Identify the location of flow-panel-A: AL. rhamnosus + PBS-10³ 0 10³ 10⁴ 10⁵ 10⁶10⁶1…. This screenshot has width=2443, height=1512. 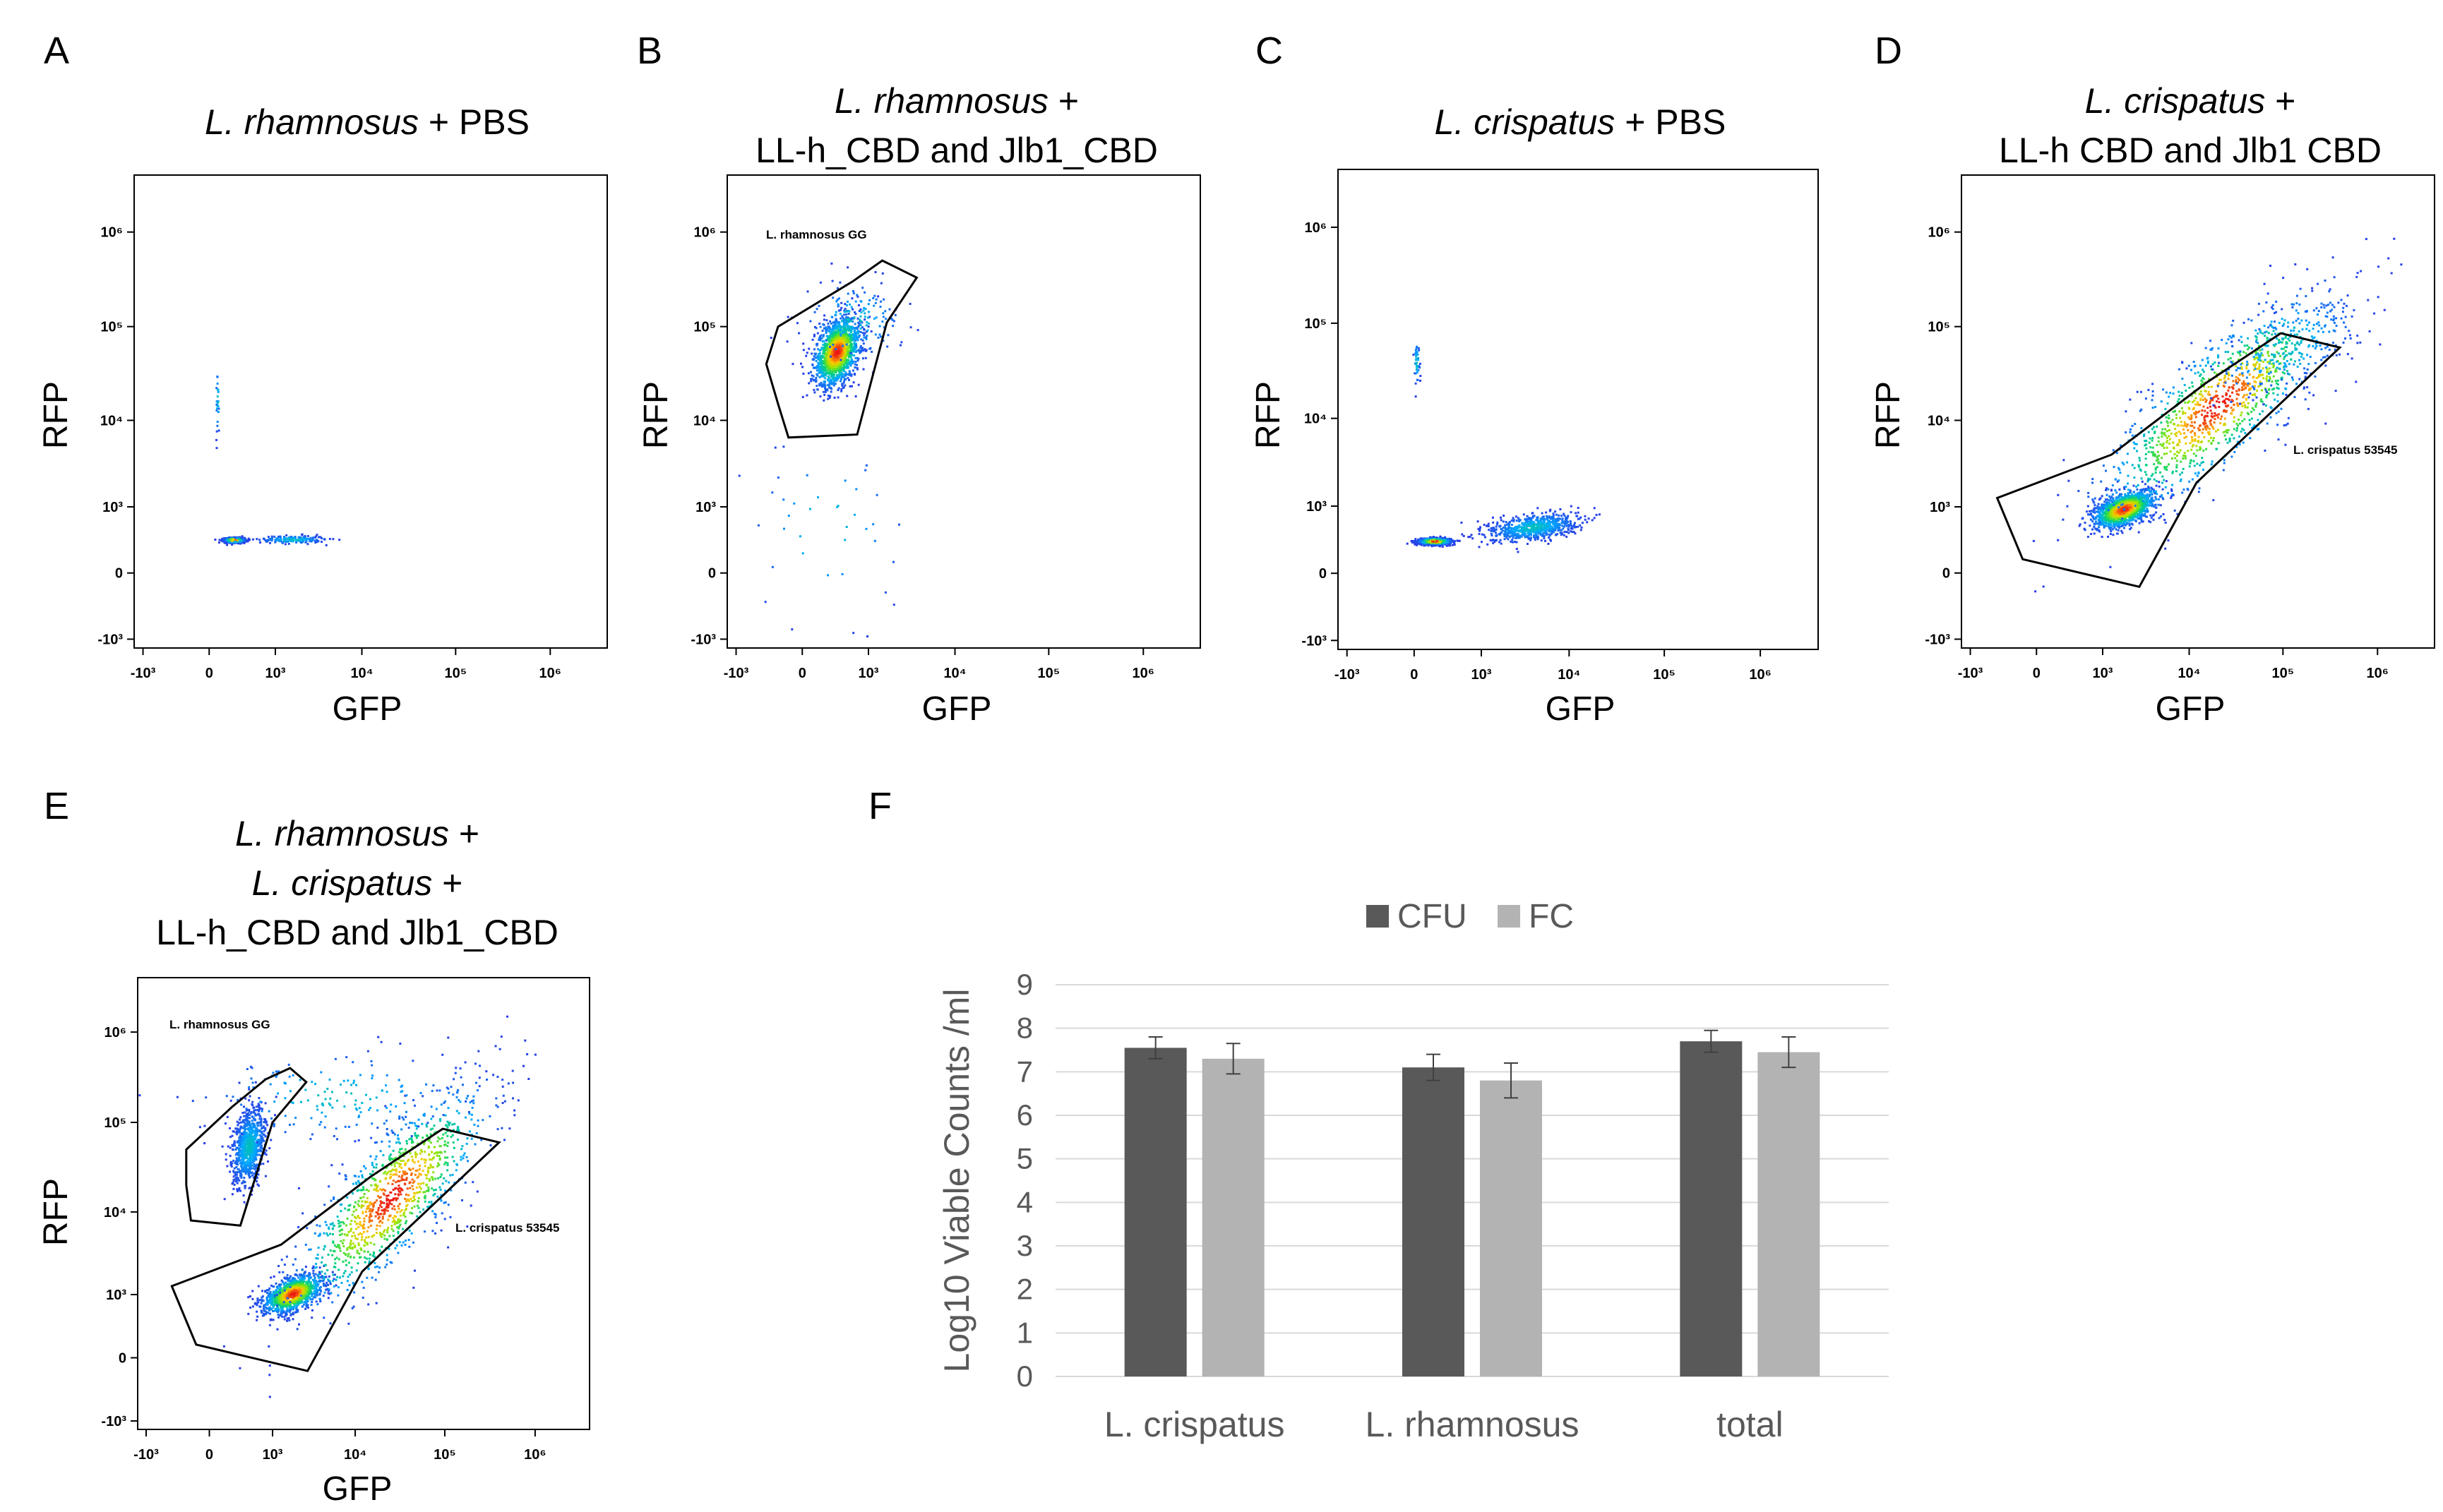
(323, 379).